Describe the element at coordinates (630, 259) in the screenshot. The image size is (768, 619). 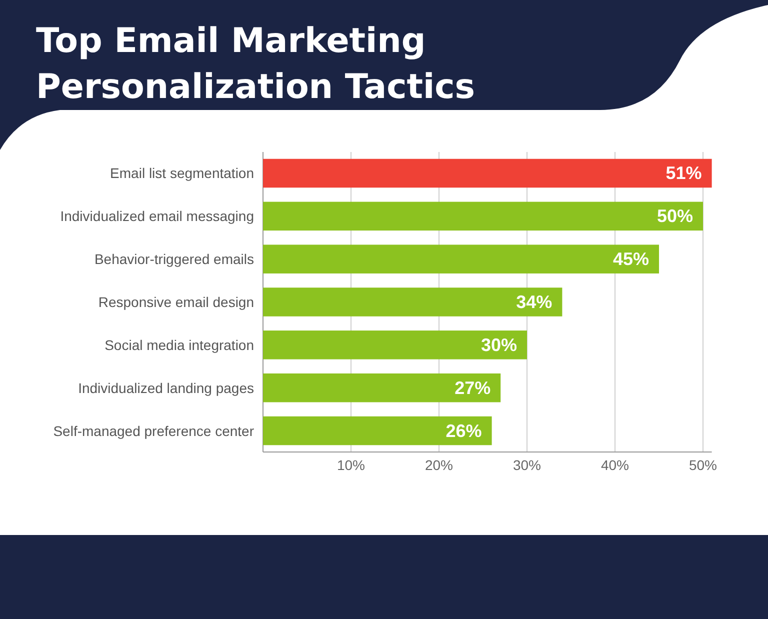
I see `data-label: 45%` at that location.